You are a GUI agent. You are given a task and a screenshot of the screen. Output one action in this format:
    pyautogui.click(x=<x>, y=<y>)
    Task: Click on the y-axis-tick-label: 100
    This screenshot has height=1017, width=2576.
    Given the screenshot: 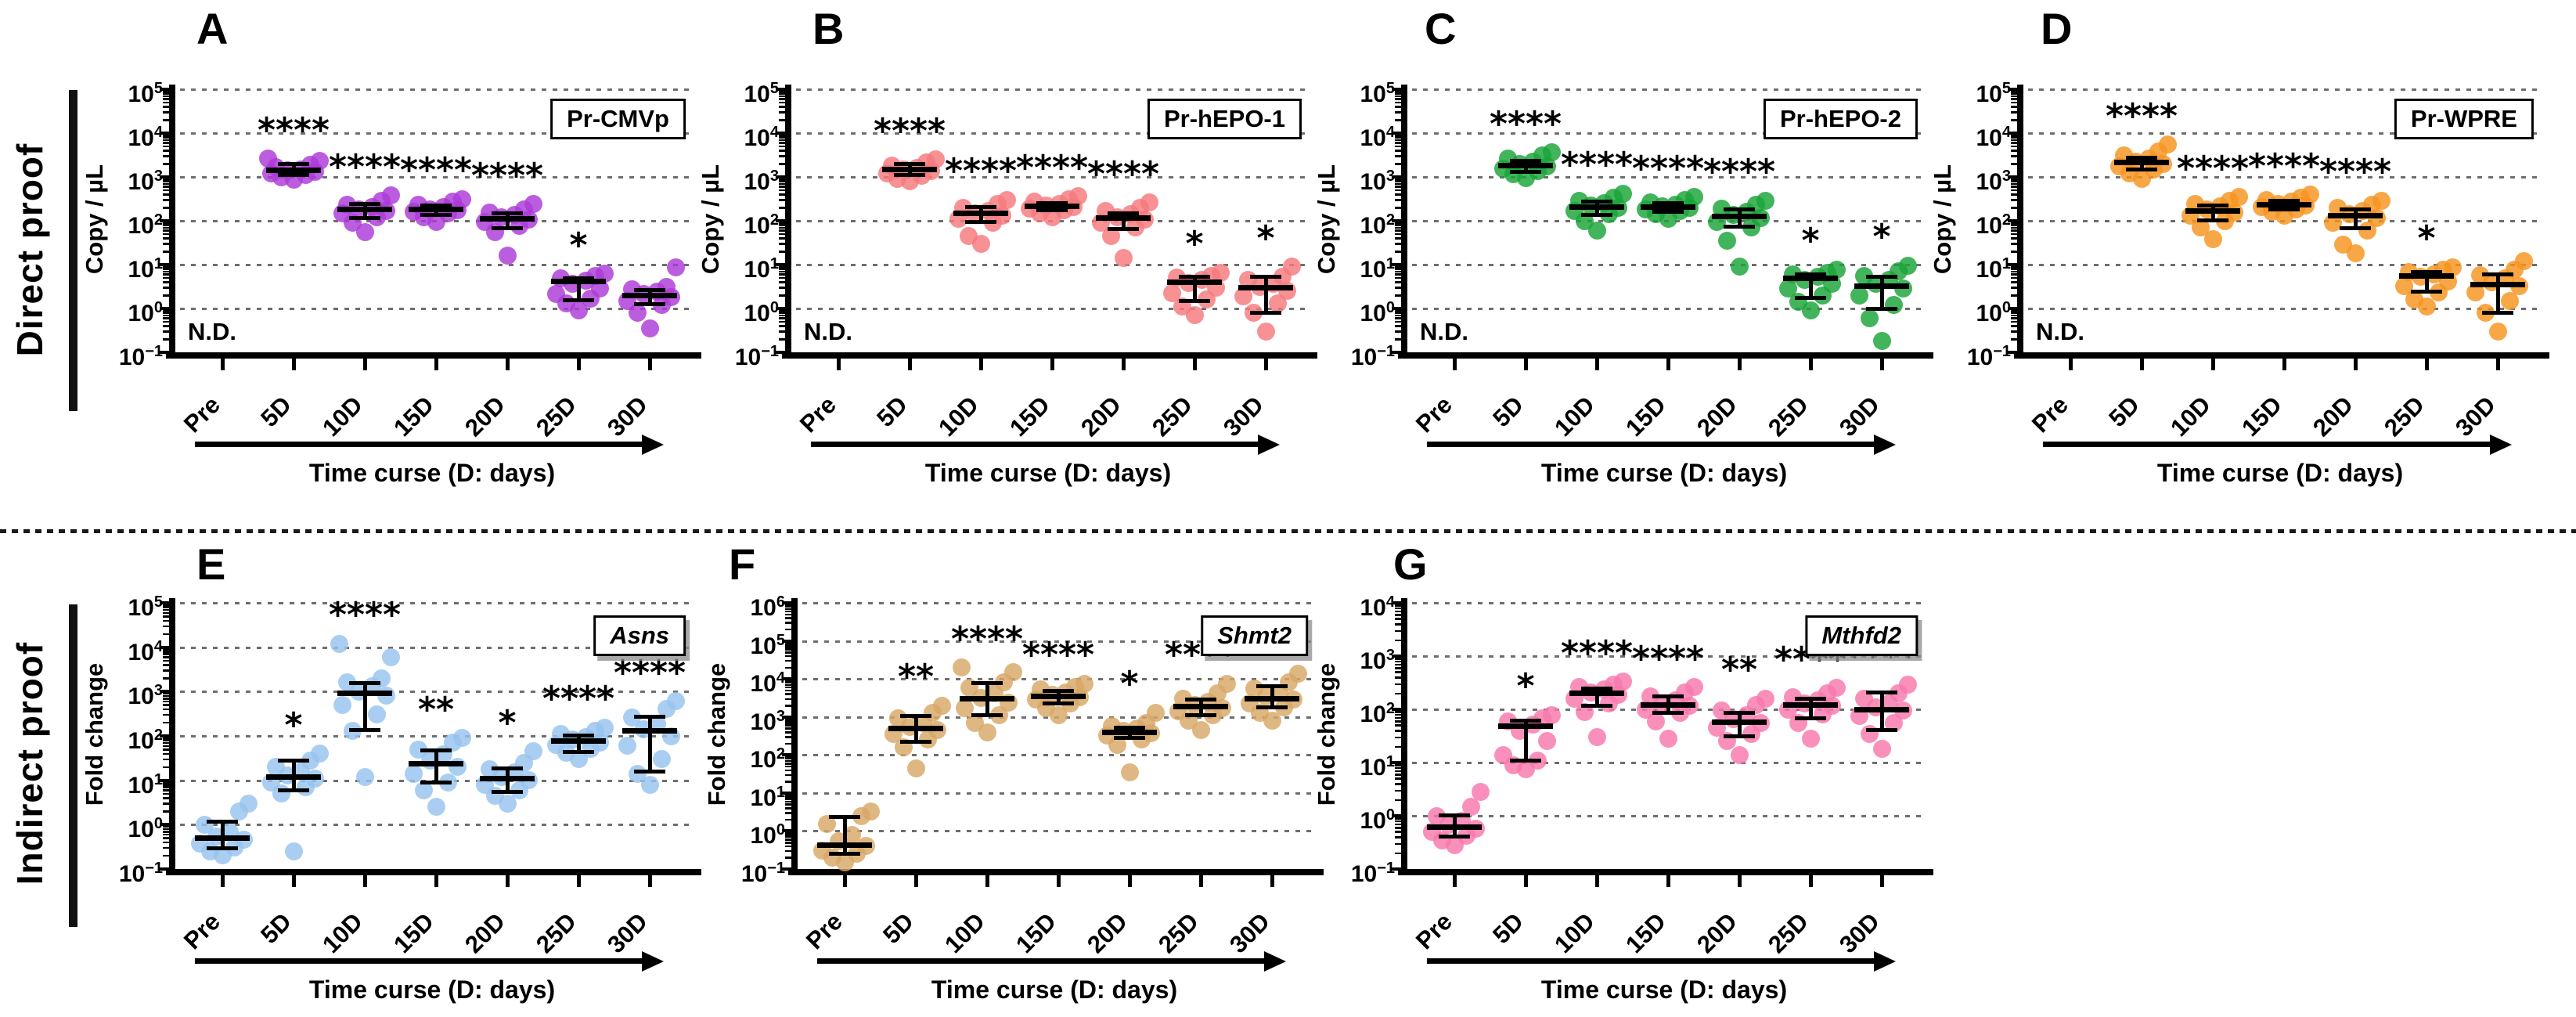 What is the action you would take?
    pyautogui.click(x=1378, y=312)
    